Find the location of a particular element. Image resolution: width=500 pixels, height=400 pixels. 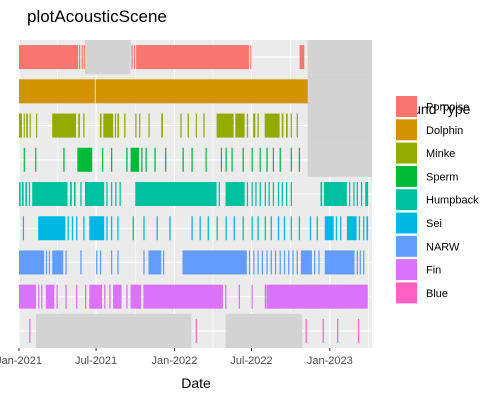

legend-label-sperm: Sperm is located at coordinates (442, 177).